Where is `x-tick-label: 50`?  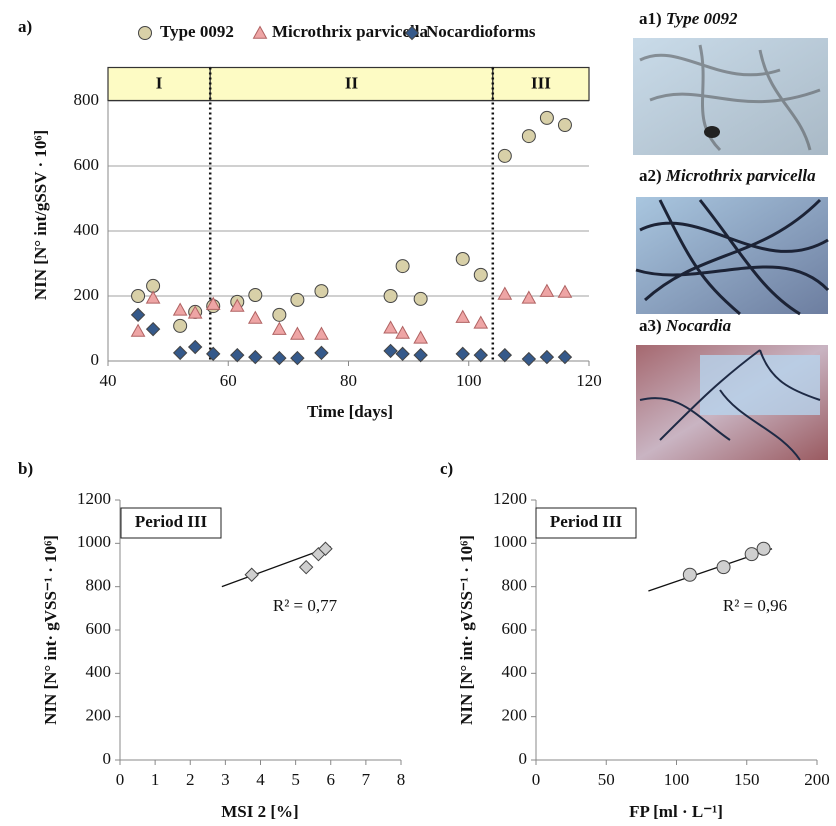
x-tick-label: 50 is located at coordinates (606, 779).